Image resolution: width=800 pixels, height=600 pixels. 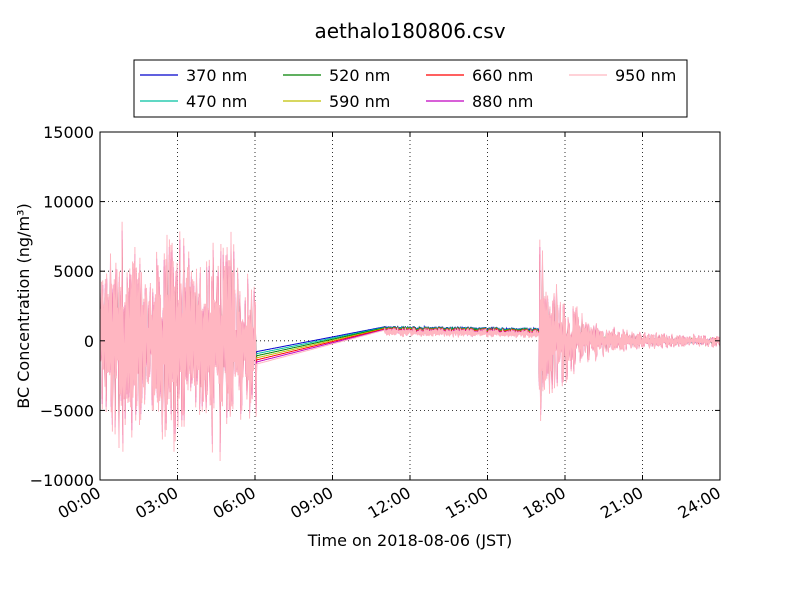 What do you see at coordinates (89, 341) in the screenshot?
I see `y-tick-label: 0` at bounding box center [89, 341].